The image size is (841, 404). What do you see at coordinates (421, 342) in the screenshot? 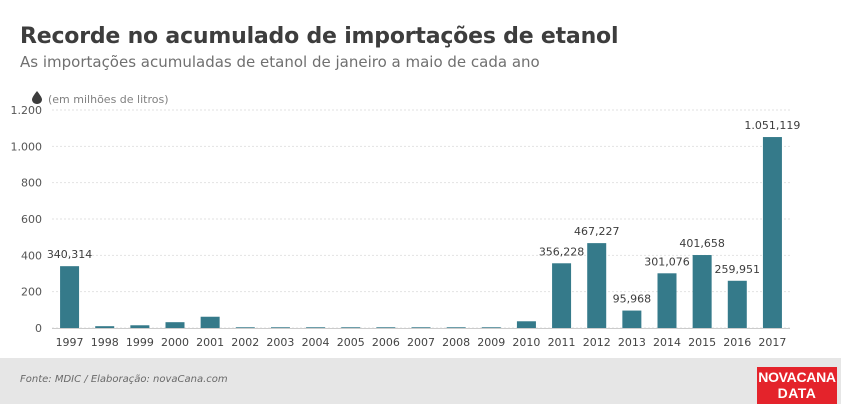
I see `x-tick-label: 2007` at bounding box center [421, 342].